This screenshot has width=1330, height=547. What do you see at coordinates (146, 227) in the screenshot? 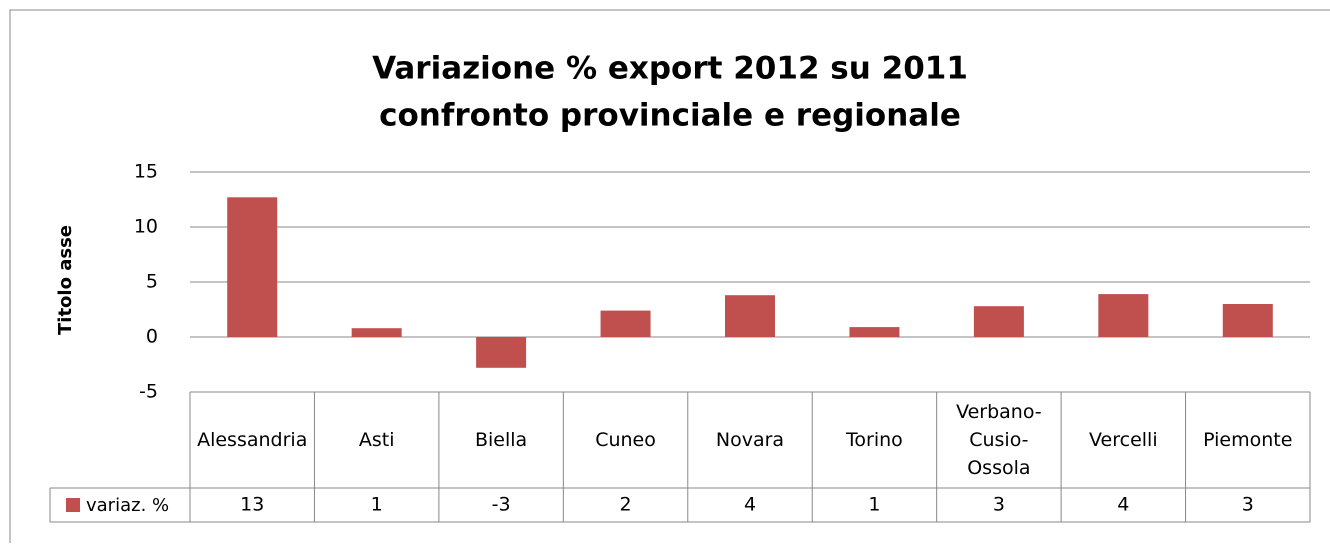
I see `y-tick-label: 10` at bounding box center [146, 227].